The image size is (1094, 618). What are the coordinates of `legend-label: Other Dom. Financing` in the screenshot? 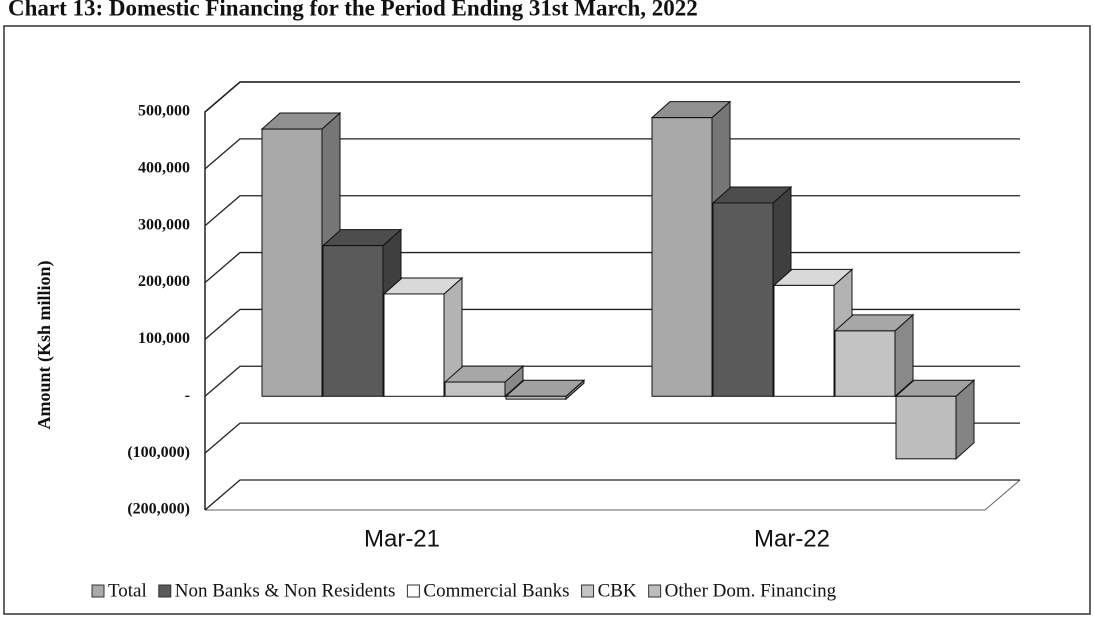 It's located at (751, 590).